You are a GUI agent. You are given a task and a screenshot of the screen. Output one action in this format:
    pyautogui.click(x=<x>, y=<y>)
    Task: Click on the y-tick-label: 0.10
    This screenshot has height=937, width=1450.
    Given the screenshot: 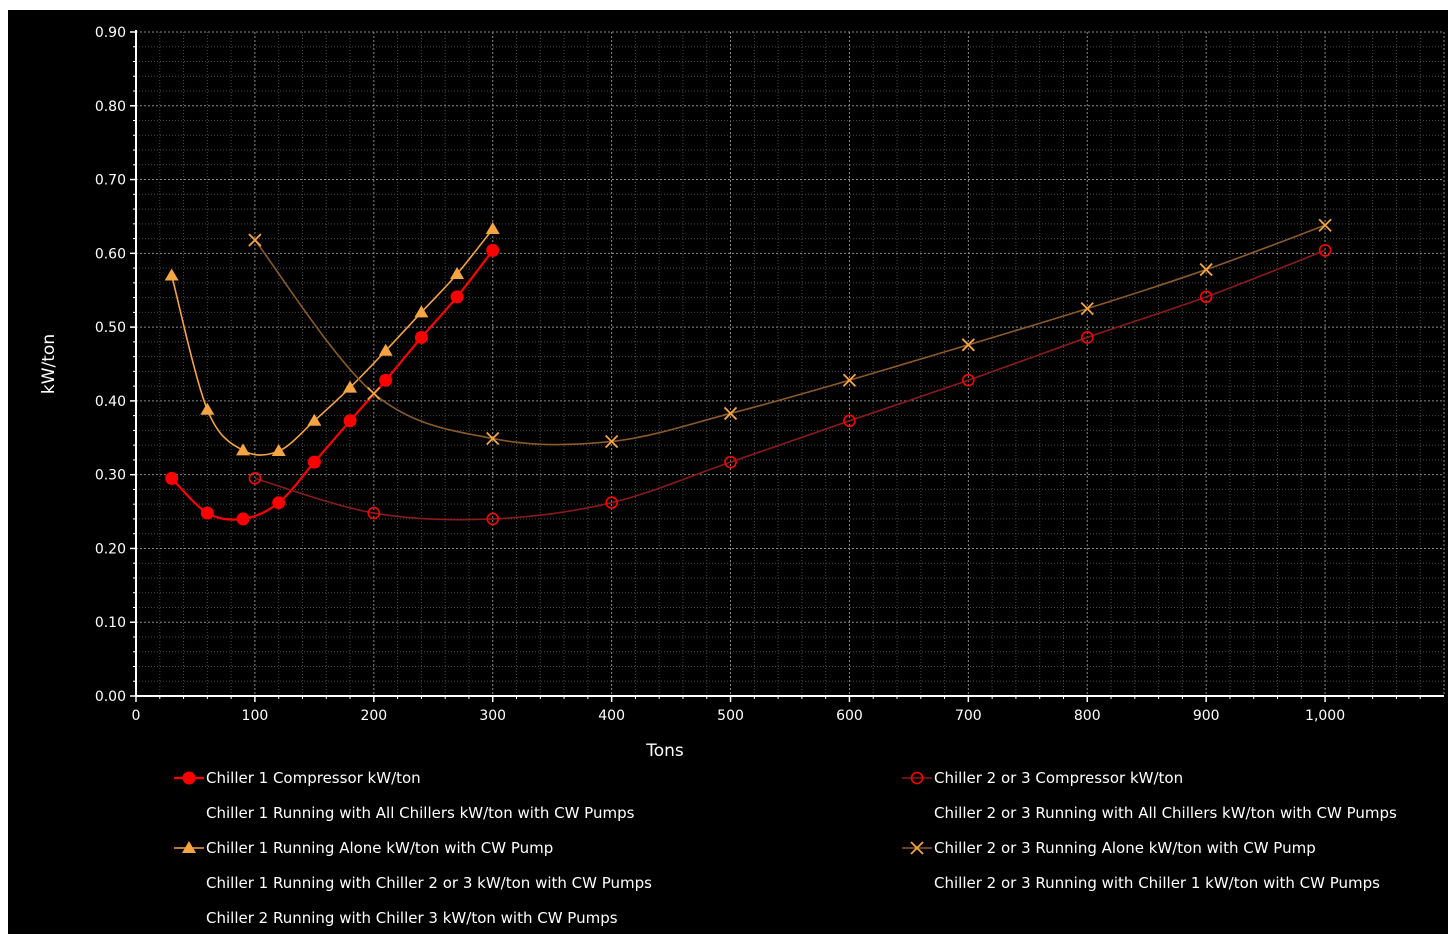 What is the action you would take?
    pyautogui.click(x=110, y=623)
    